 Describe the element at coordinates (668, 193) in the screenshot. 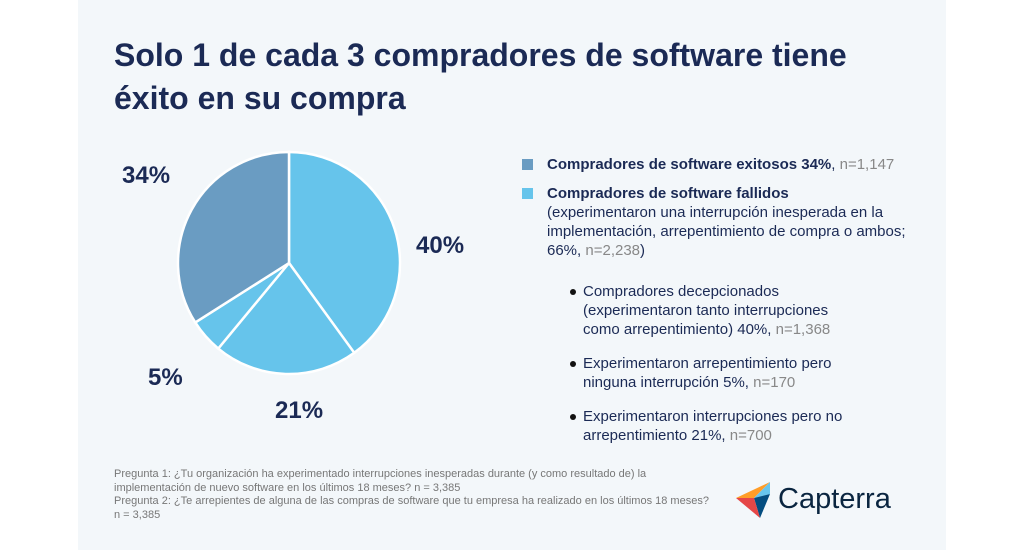

I see `legend-label: Compradores de software fallidos` at that location.